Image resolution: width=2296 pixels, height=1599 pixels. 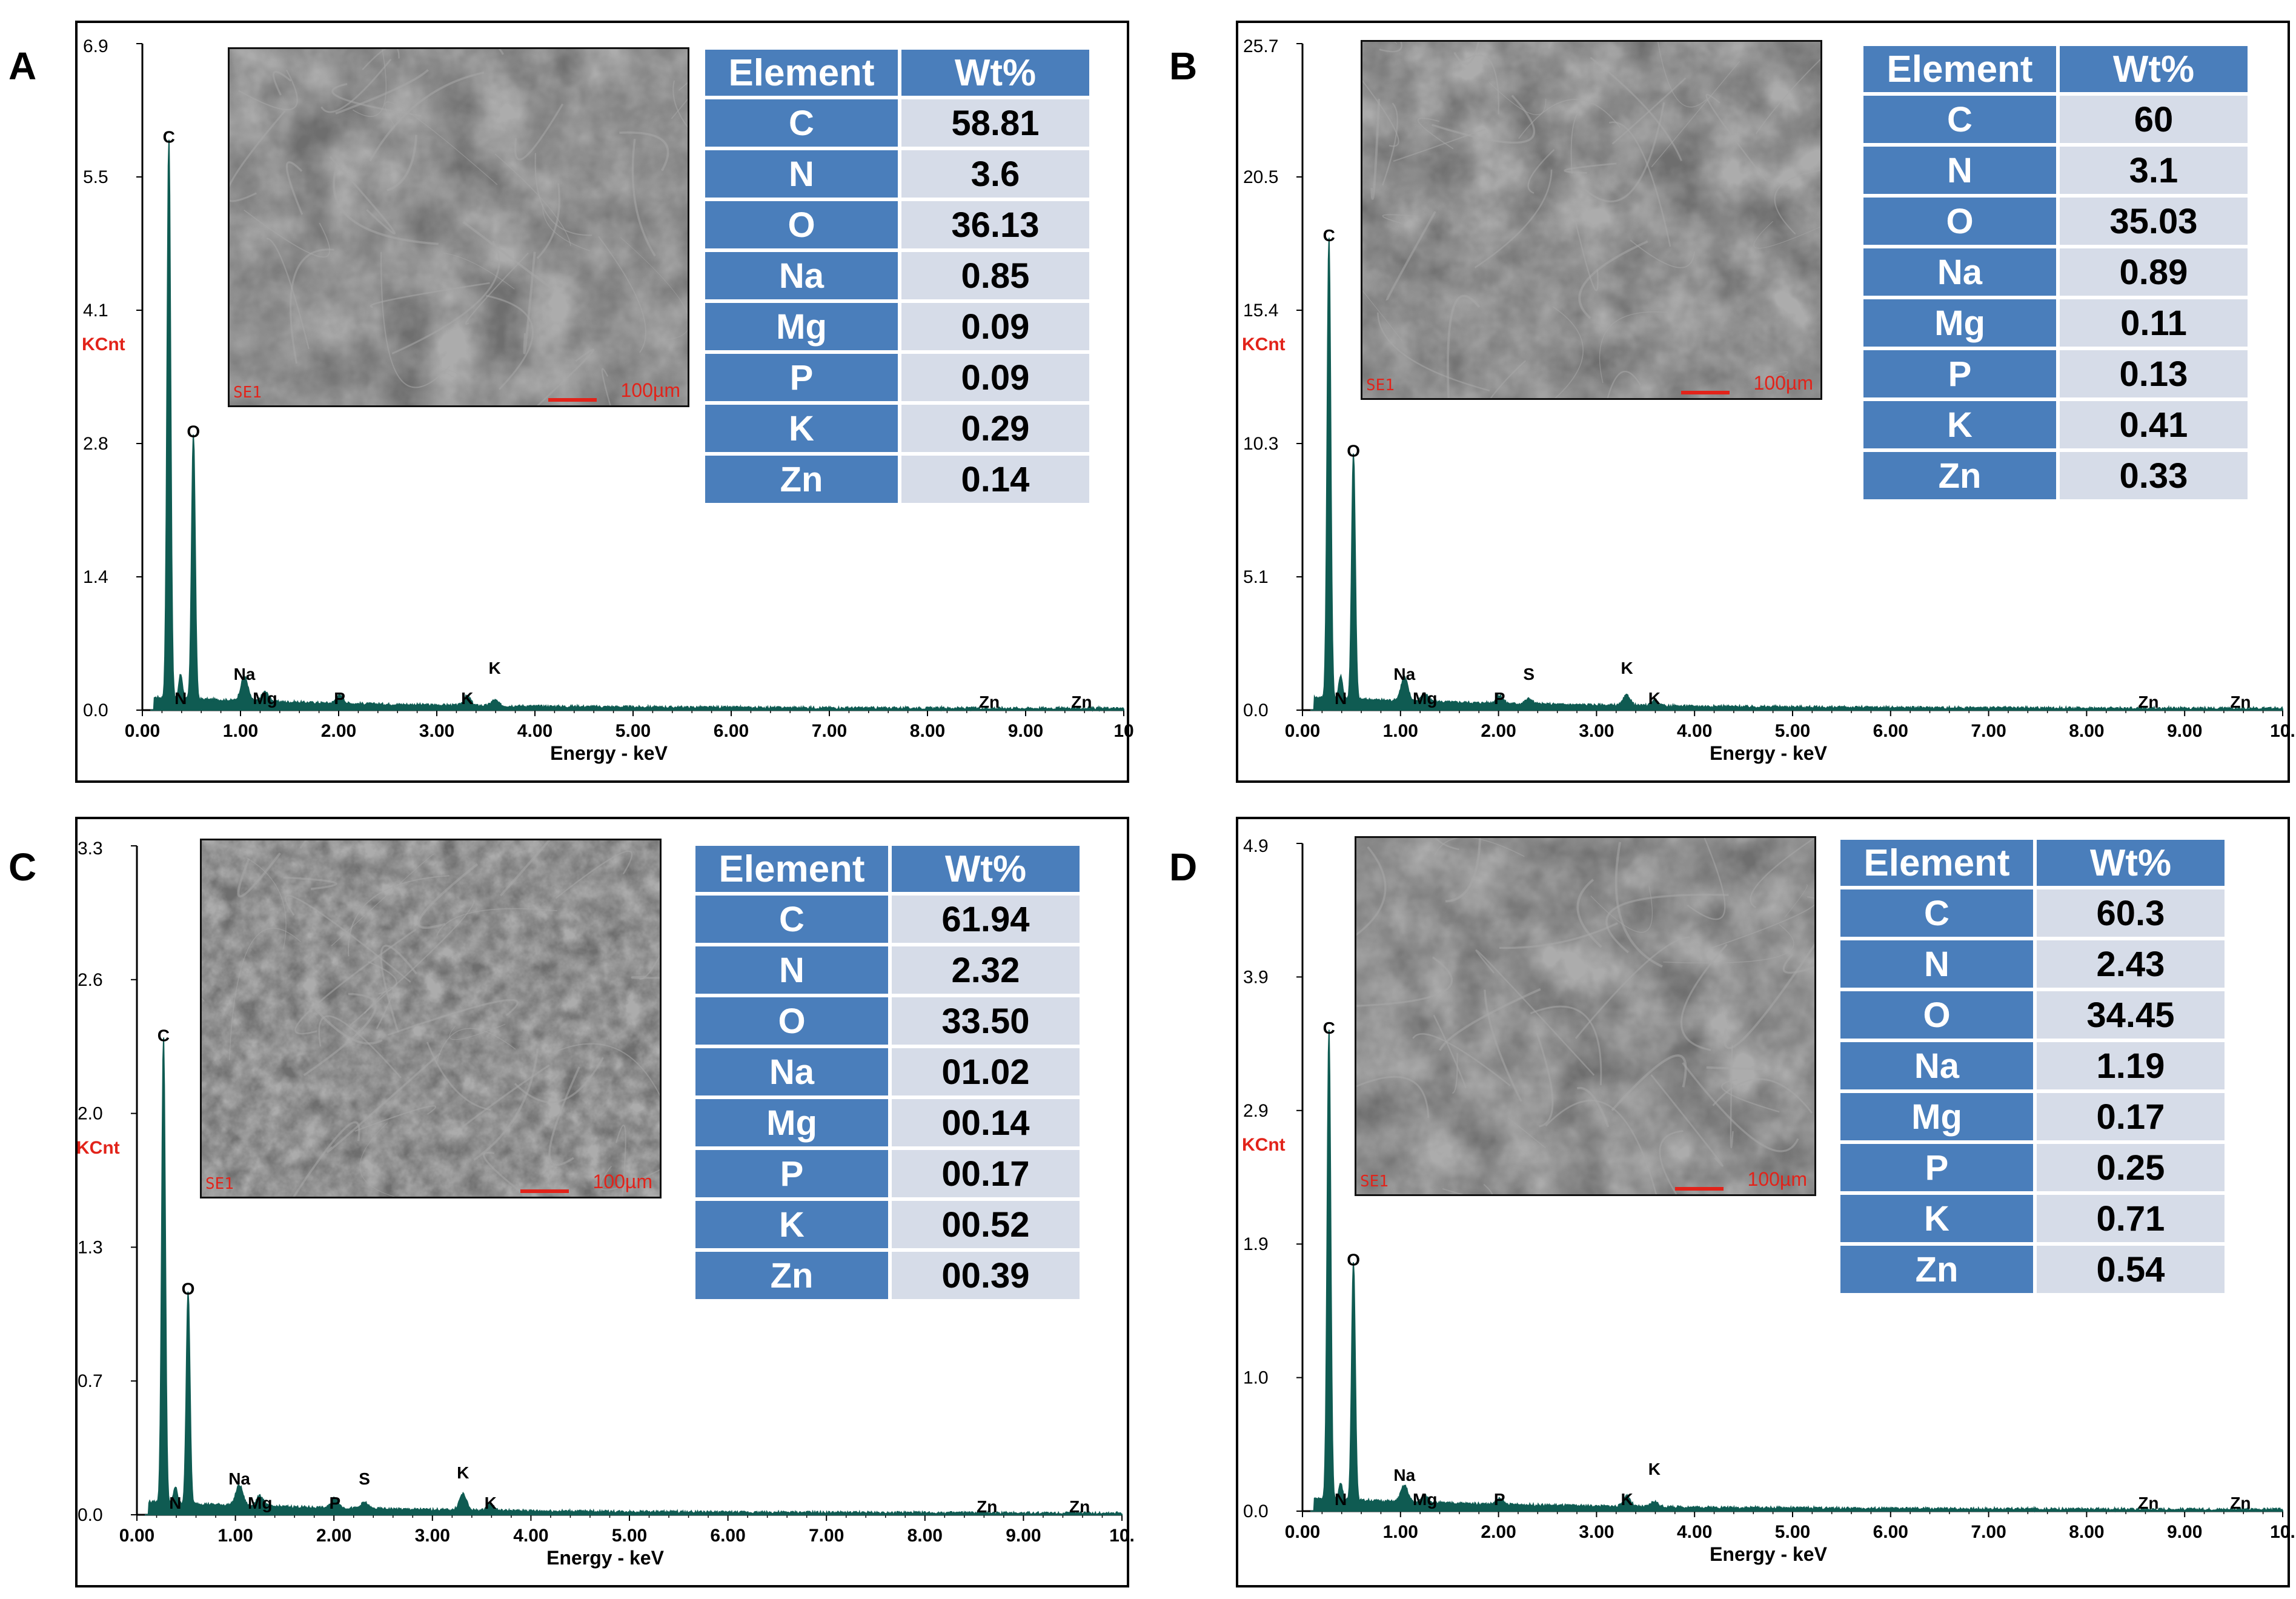 I want to click on y-tick-label: 0.7, so click(x=90, y=1381).